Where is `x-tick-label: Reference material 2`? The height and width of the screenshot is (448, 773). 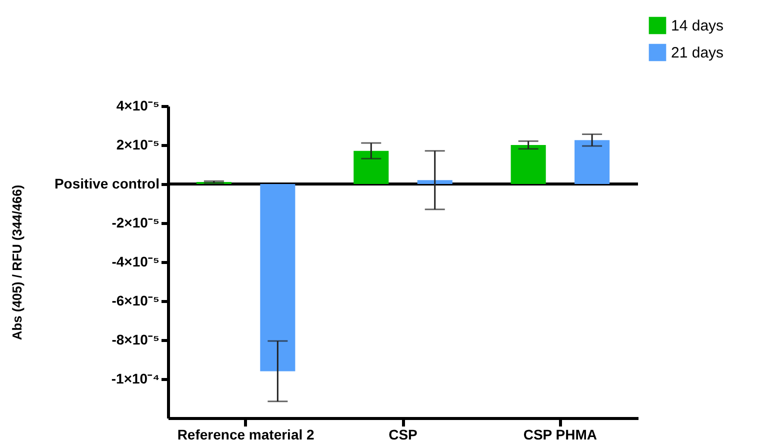
x-tick-label: Reference material 2 is located at coordinates (246, 434).